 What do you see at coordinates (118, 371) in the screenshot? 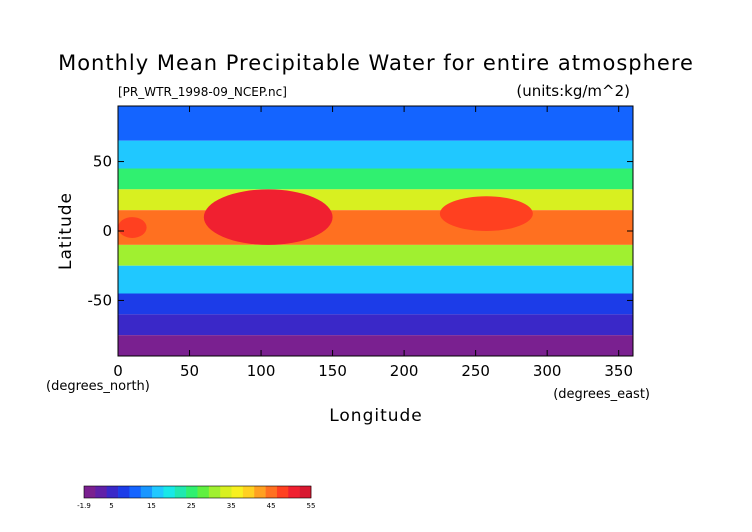
I see `x-tick-label: 0` at bounding box center [118, 371].